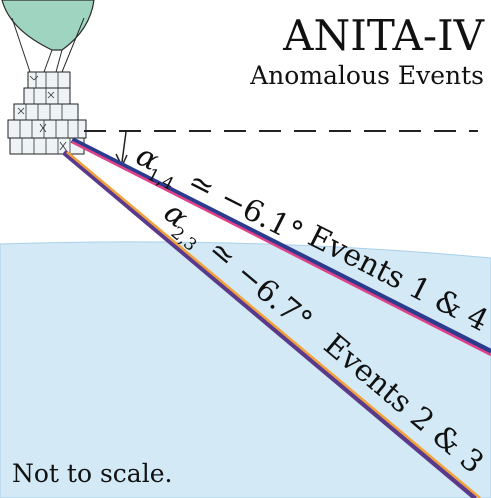  I want to click on payload-icon, so click(47, 113).